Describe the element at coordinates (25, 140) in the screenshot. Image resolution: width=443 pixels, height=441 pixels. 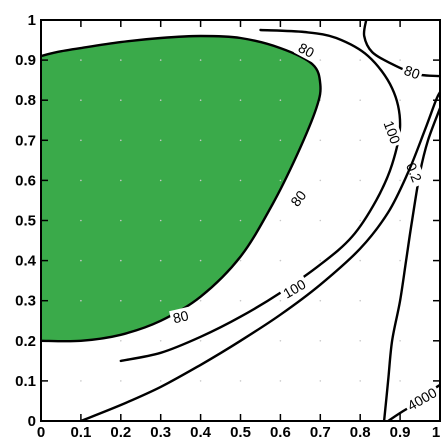
I see `y-tick-label: 0.7` at that location.